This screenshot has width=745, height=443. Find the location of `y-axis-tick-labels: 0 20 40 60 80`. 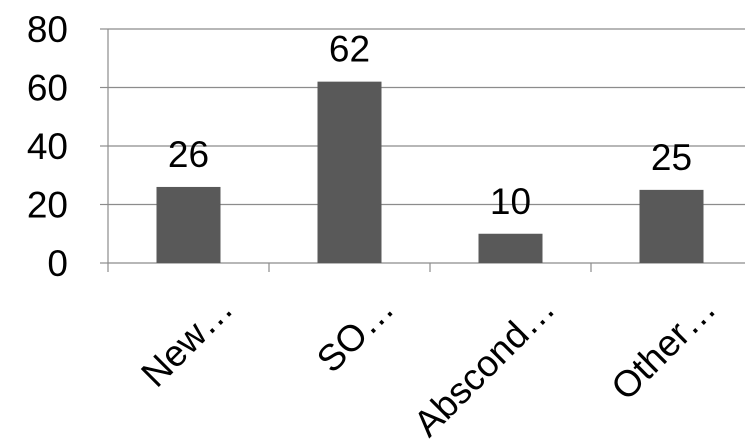

y-axis-tick-labels: 0 20 40 60 80 is located at coordinates (47, 146).